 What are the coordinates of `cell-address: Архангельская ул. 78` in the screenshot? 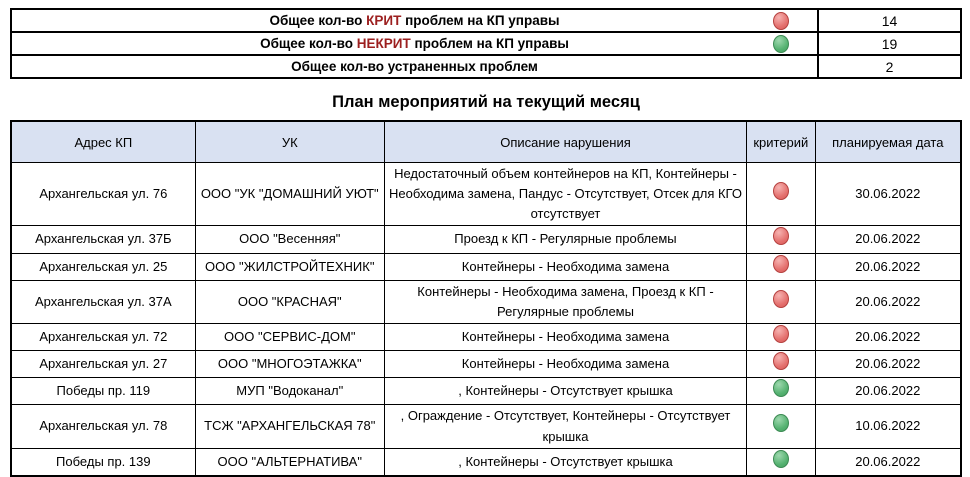 It's located at (103, 426).